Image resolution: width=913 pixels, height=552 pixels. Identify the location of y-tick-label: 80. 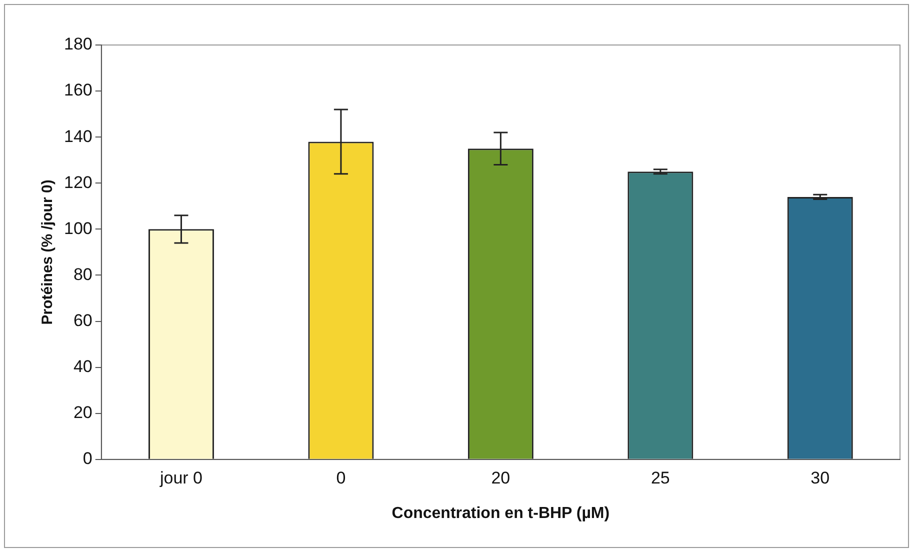
(82, 274).